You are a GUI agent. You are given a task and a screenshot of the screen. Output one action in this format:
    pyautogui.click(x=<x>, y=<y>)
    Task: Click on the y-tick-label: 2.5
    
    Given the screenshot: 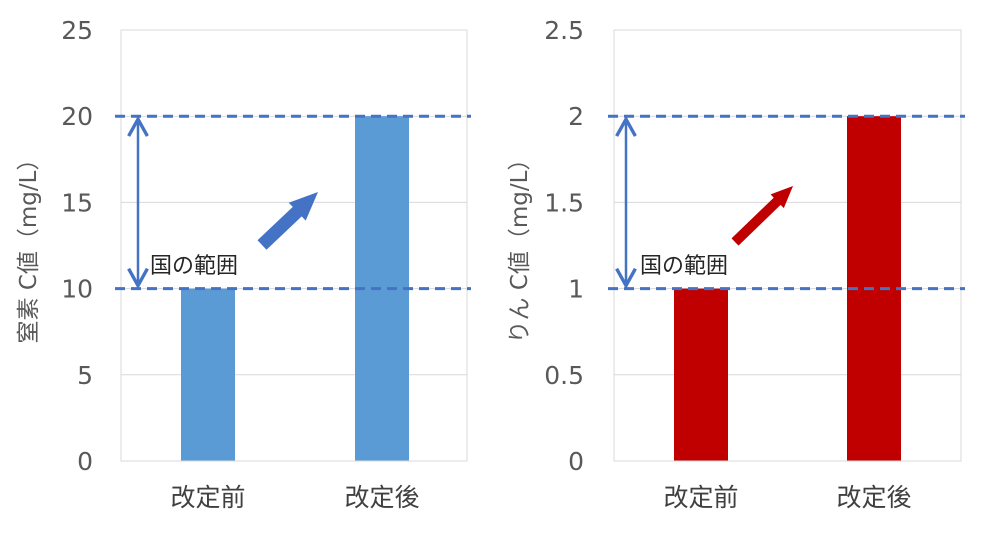 What is the action you would take?
    pyautogui.click(x=564, y=30)
    